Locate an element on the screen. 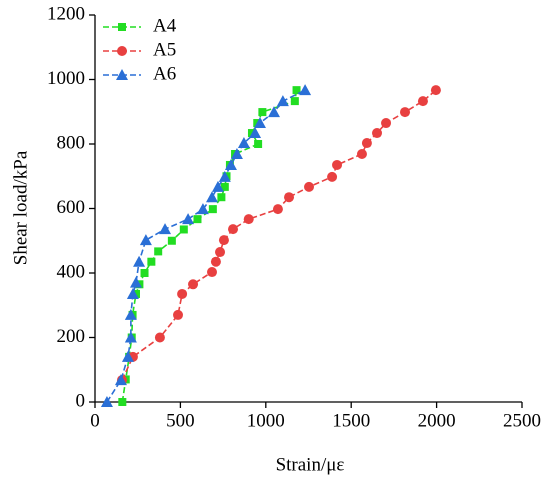 This screenshot has width=550, height=483. x-tick-label: 1000 is located at coordinates (266, 420).